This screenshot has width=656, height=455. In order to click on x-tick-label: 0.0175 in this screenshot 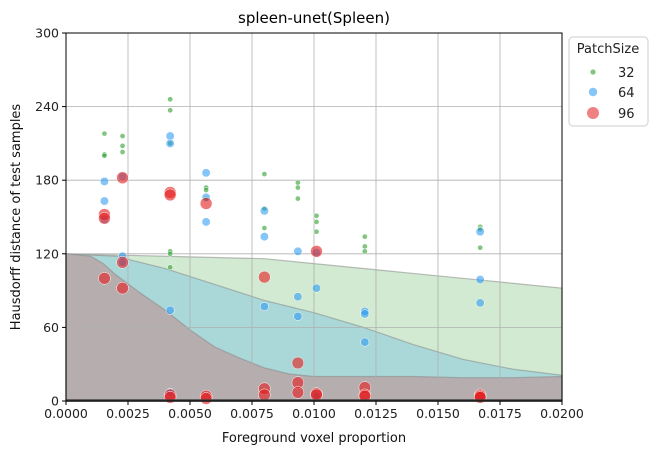, I will do `click(500, 413)`.